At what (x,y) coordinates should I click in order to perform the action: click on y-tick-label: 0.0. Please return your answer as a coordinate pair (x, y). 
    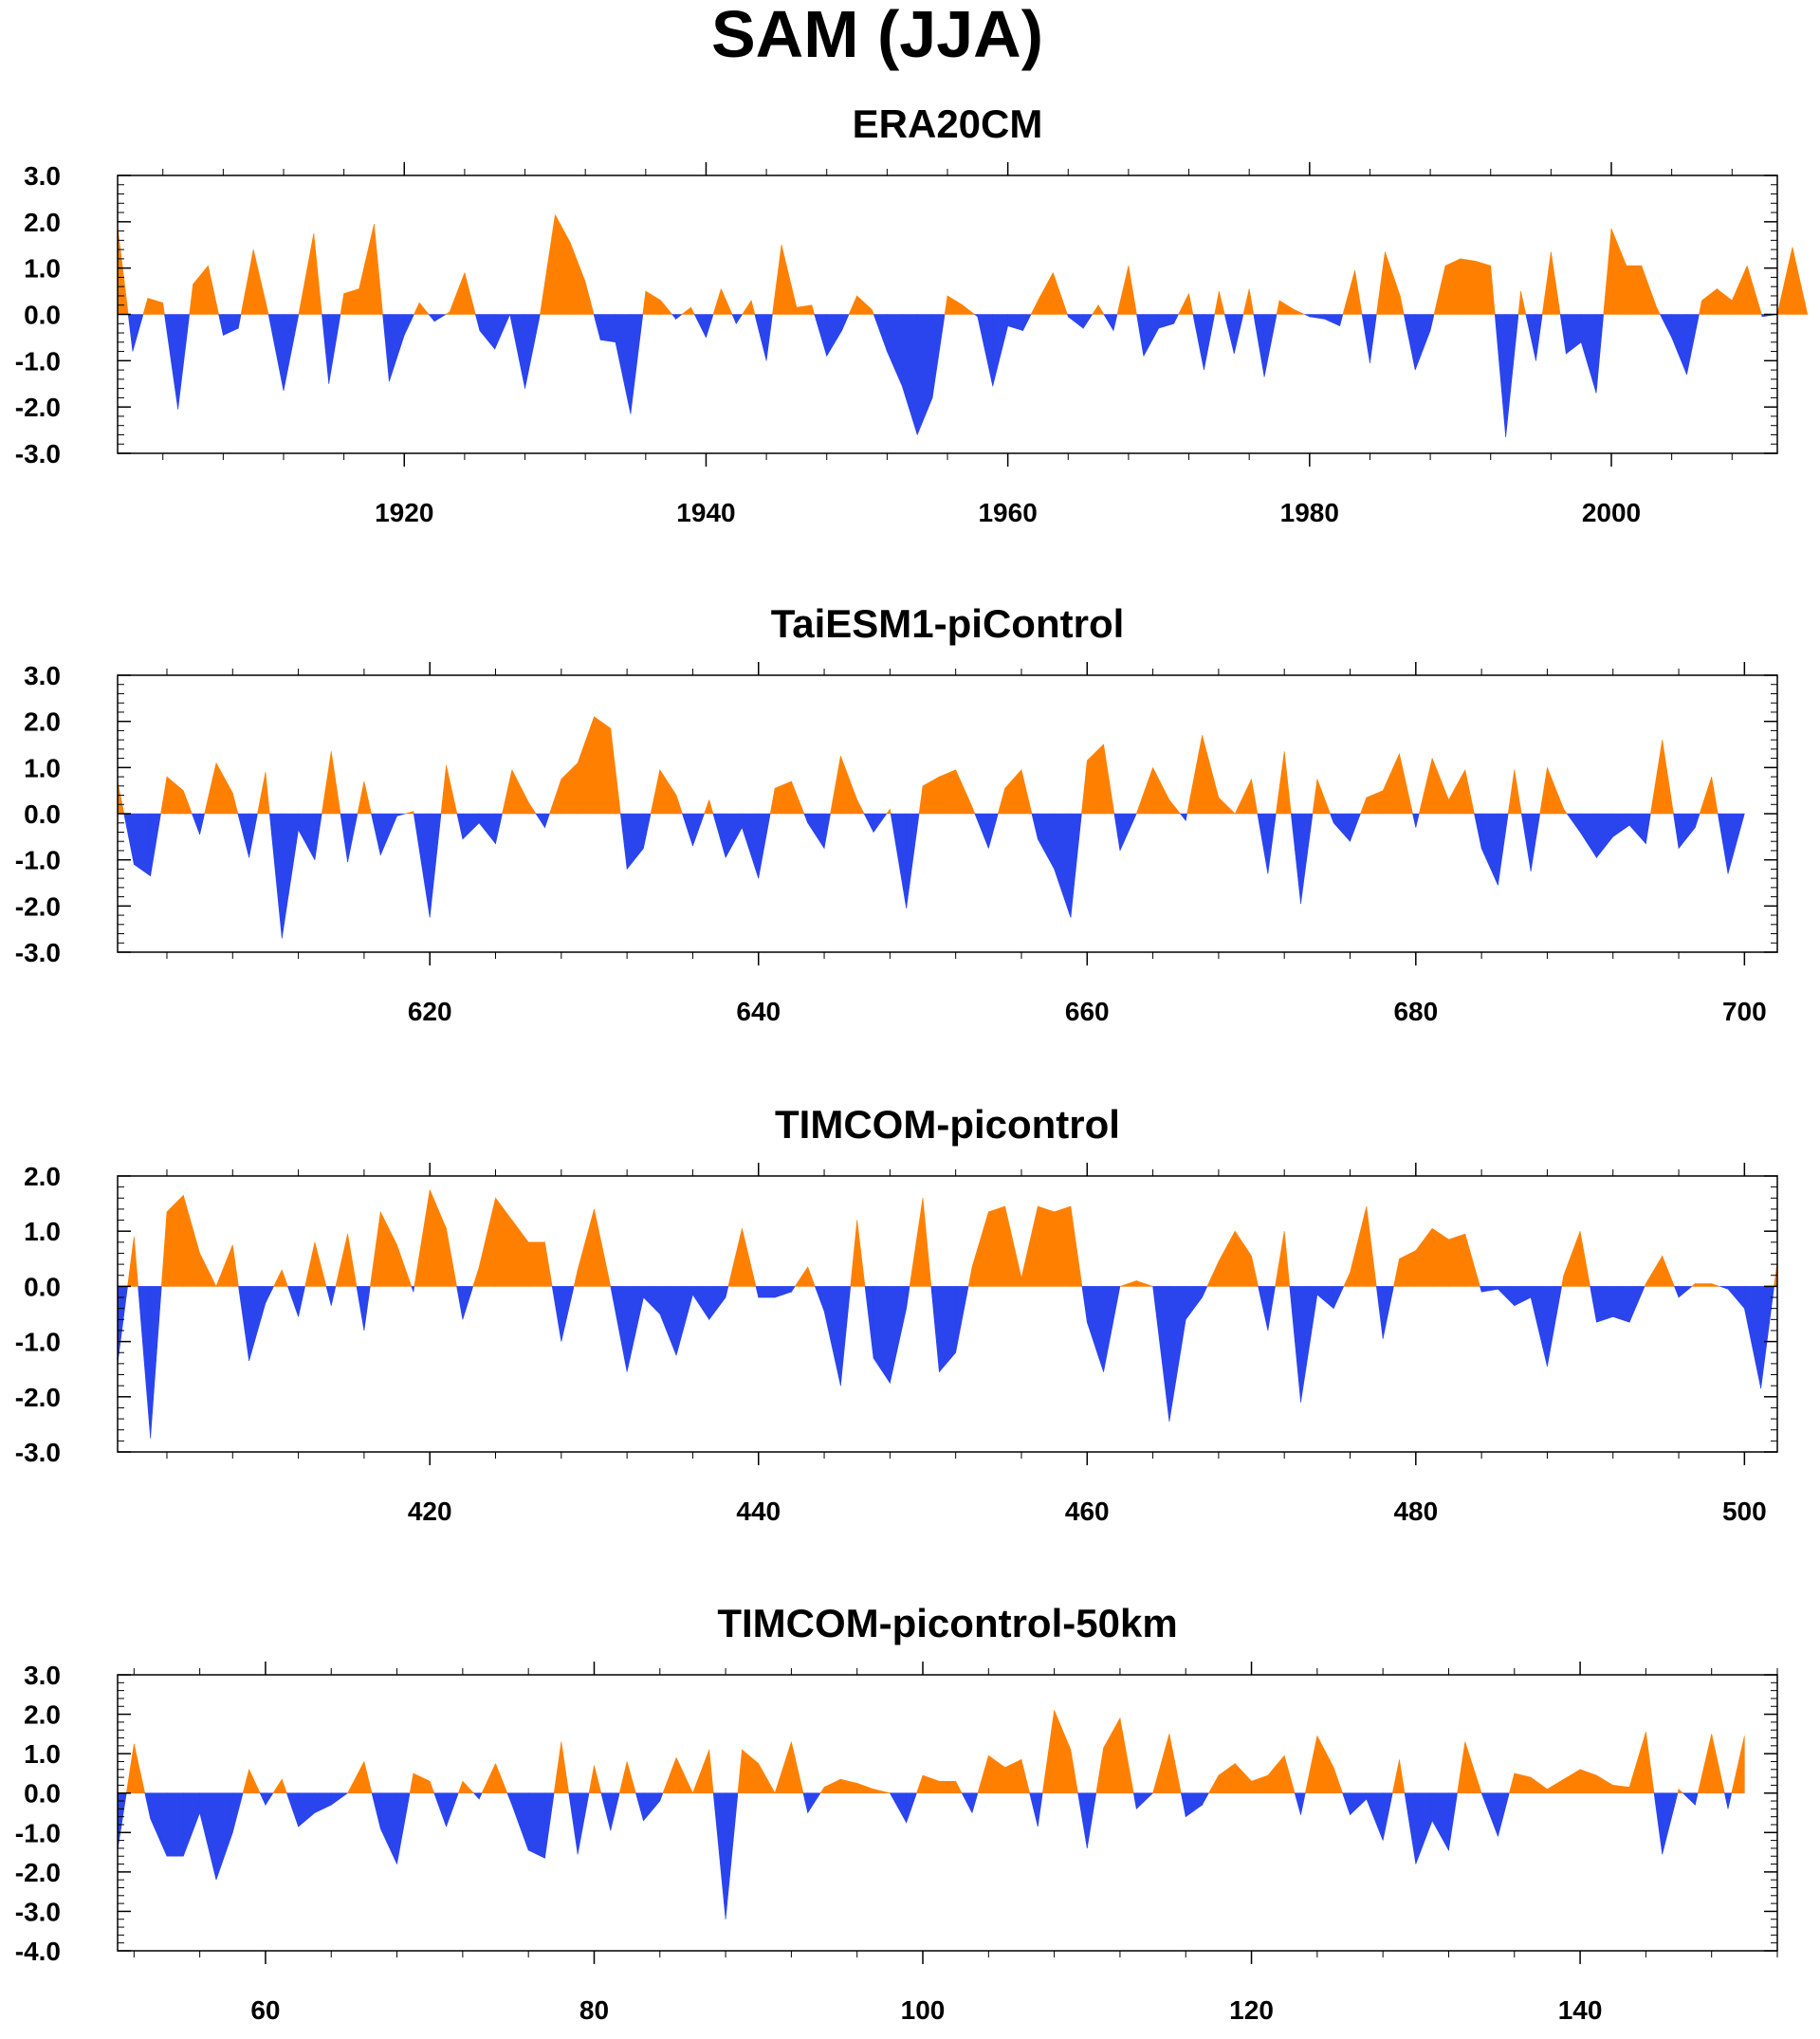
    Looking at the image, I should click on (43, 1287).